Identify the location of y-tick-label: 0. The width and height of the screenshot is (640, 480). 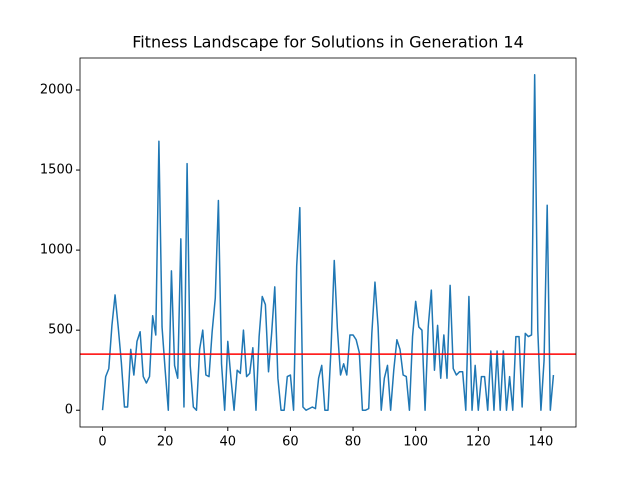
(69, 410).